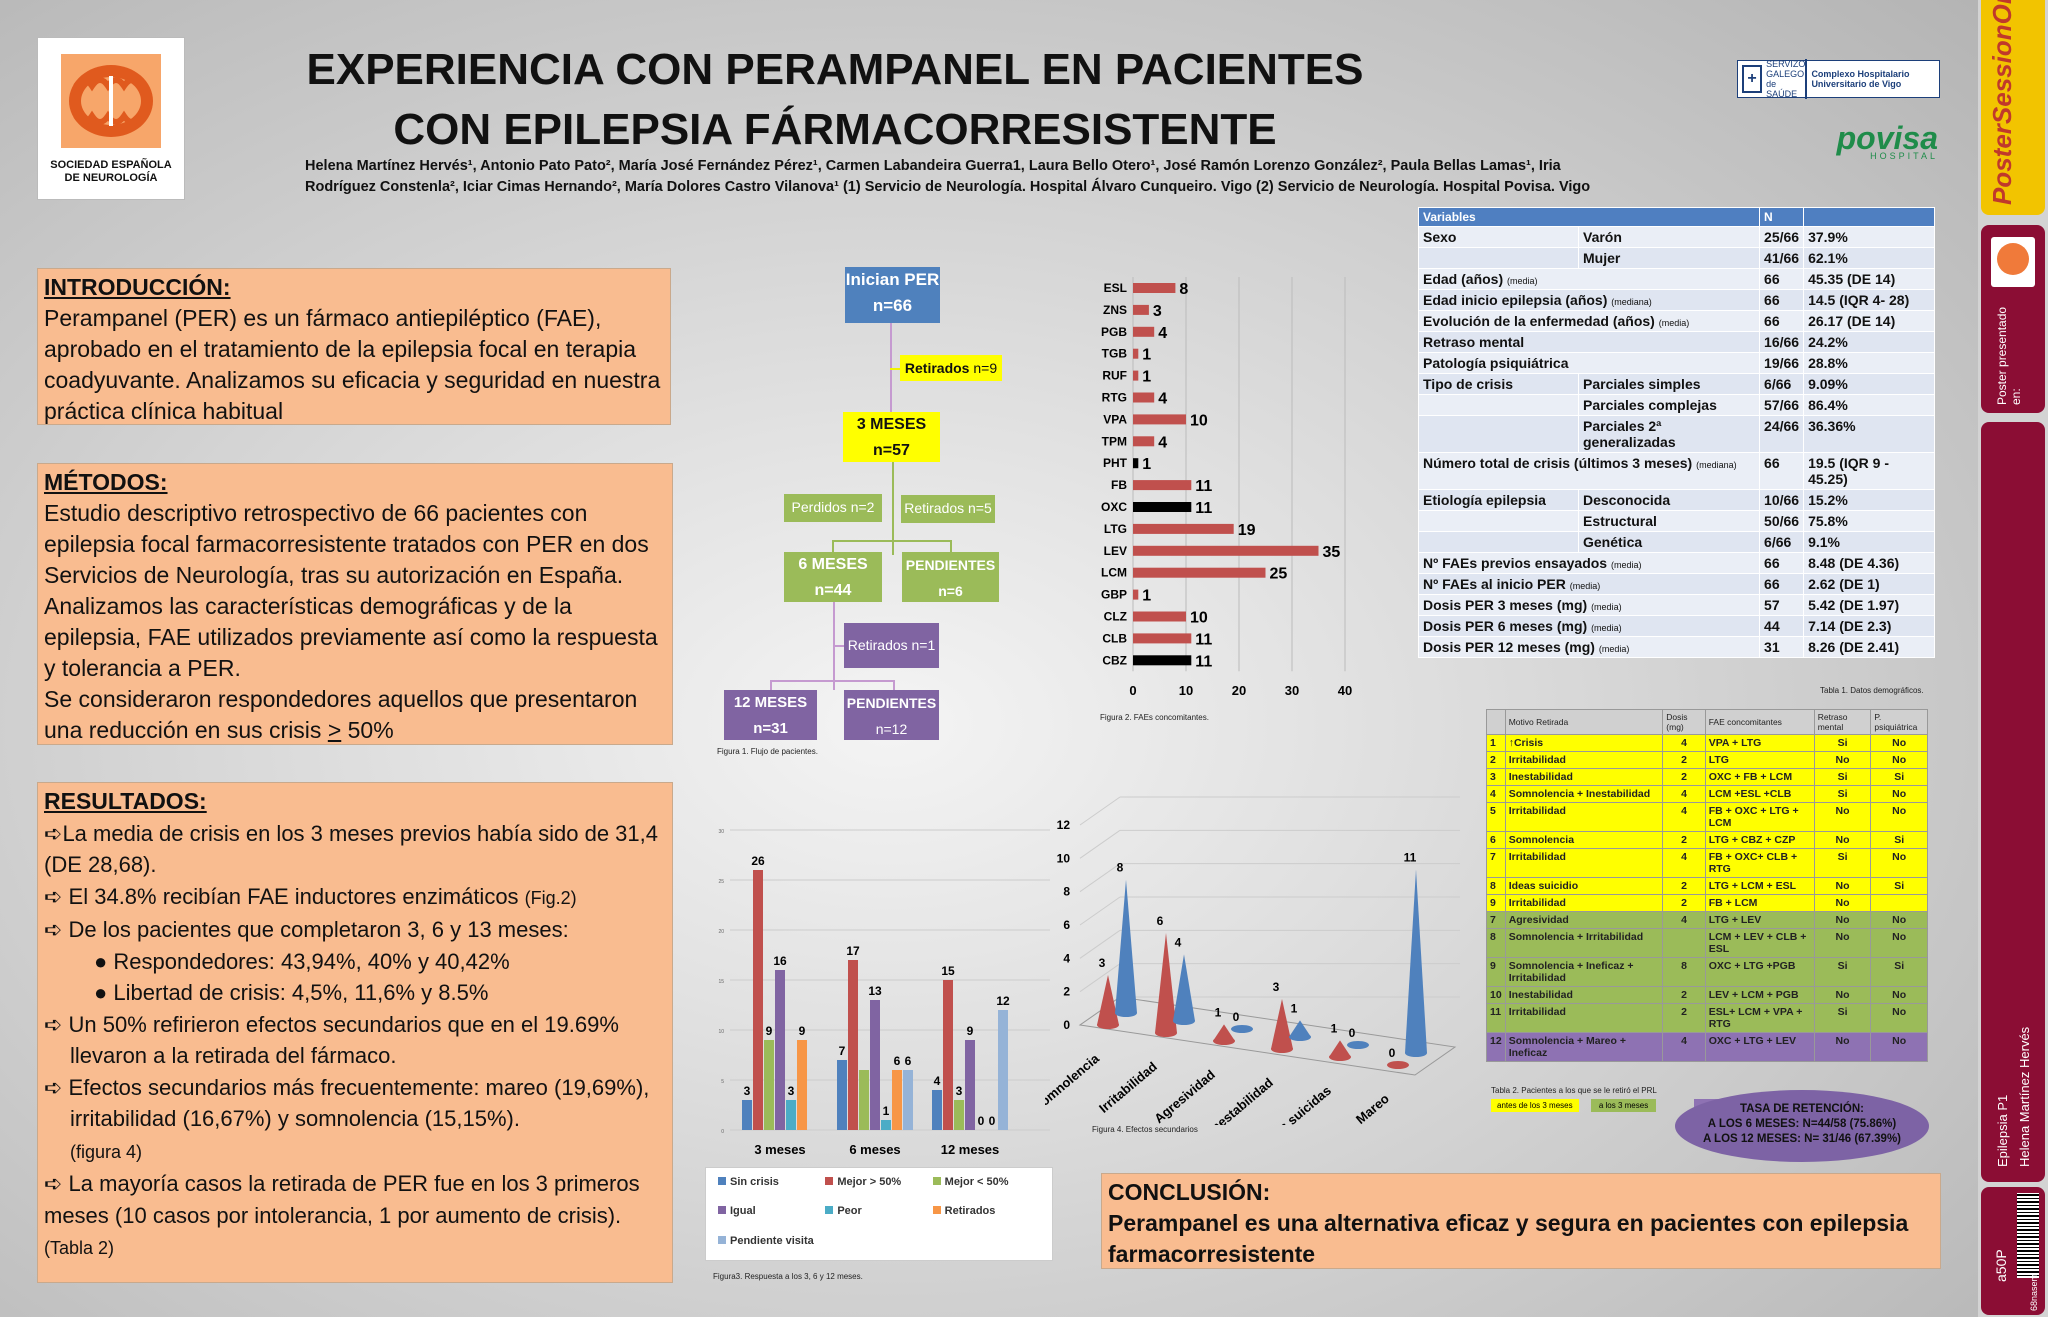 The height and width of the screenshot is (1317, 2048). I want to click on x-tick-label: 30, so click(1292, 690).